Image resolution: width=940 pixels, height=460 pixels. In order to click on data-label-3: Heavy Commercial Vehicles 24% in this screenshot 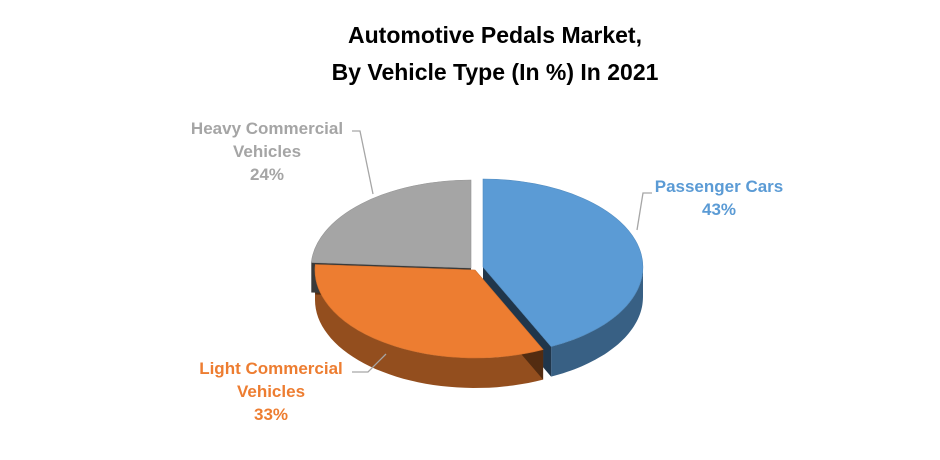, I will do `click(282, 157)`.